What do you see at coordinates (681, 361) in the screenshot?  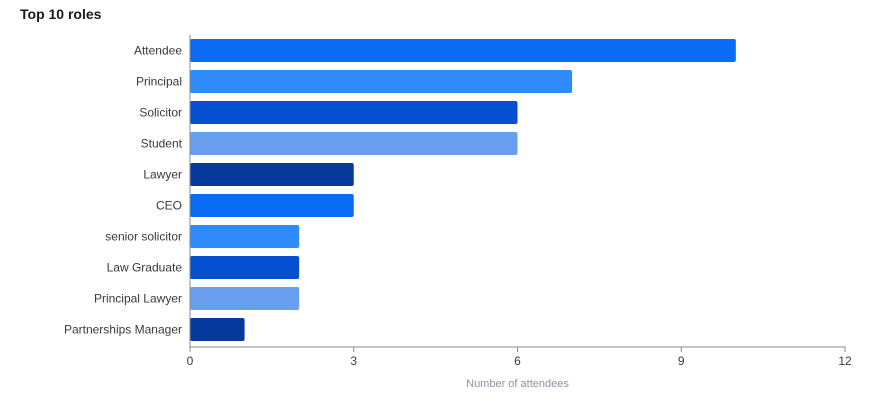 I see `x-tick-label: 9` at bounding box center [681, 361].